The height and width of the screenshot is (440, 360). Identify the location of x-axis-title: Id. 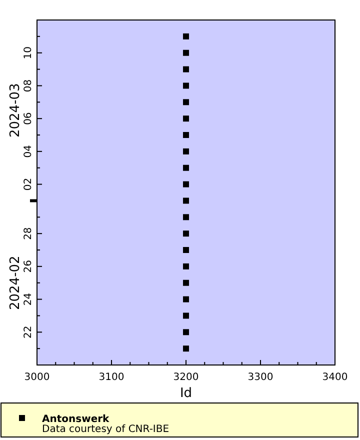
(186, 393).